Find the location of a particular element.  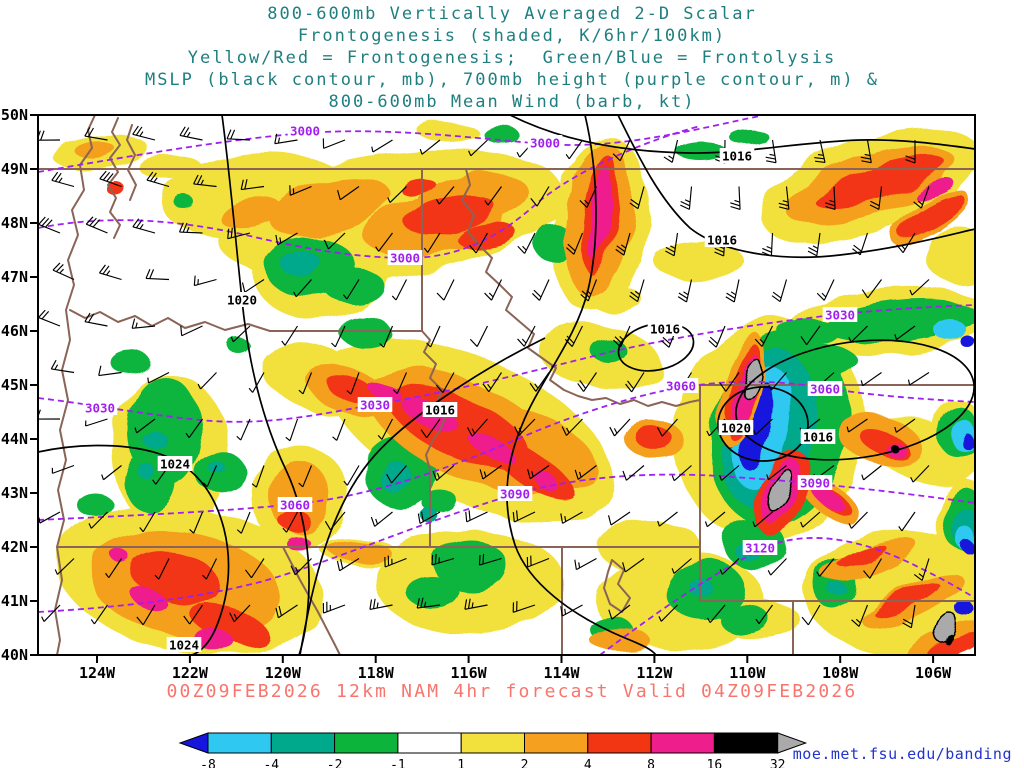

svg-text: 116W is located at coordinates (469, 673).